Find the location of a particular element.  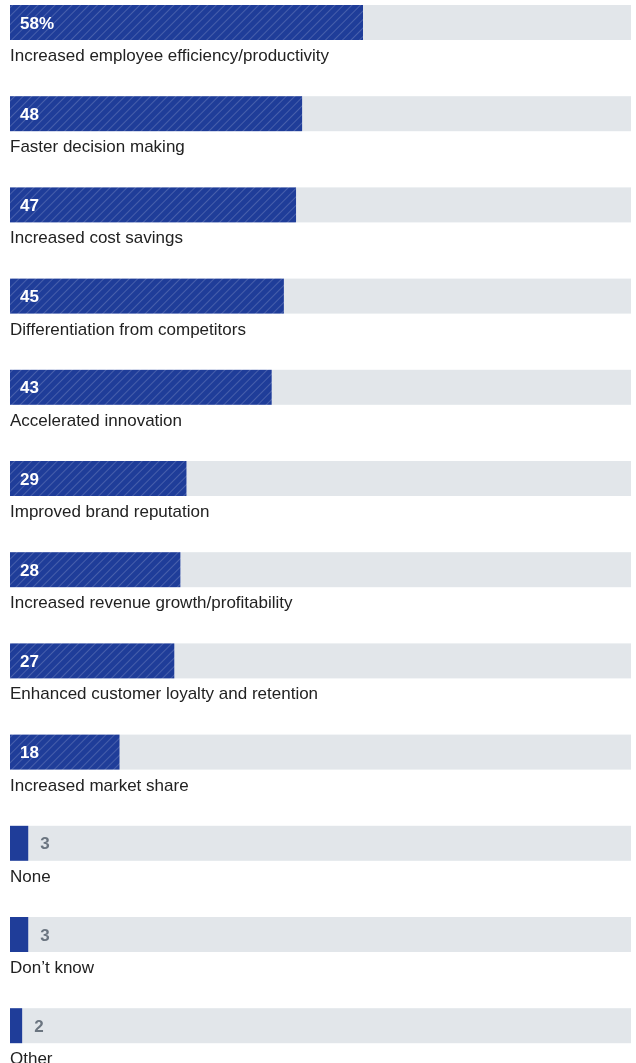

y-tick-label: Increased cost savings is located at coordinates (96, 238).